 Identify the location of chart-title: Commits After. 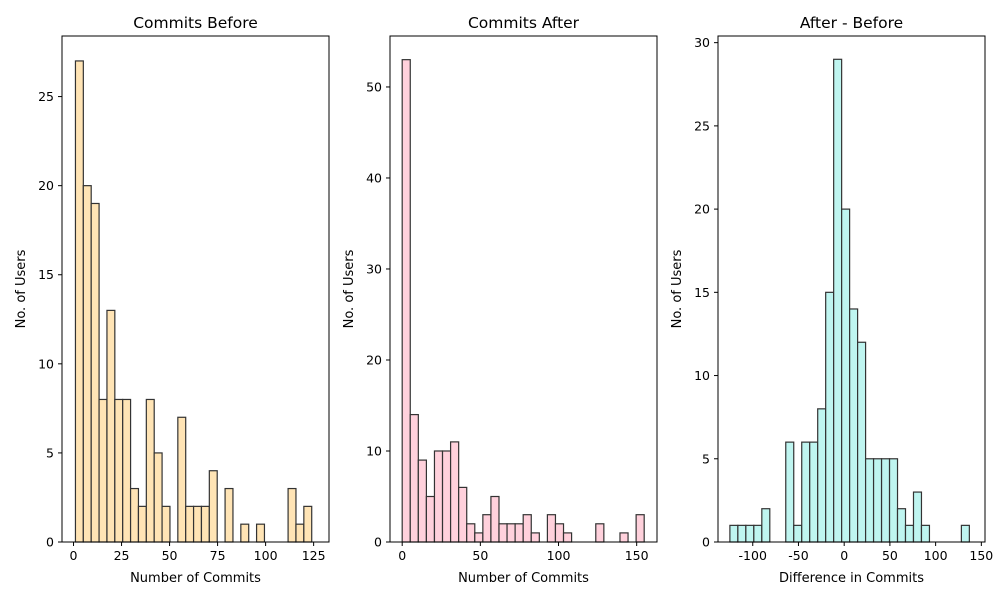
(524, 23).